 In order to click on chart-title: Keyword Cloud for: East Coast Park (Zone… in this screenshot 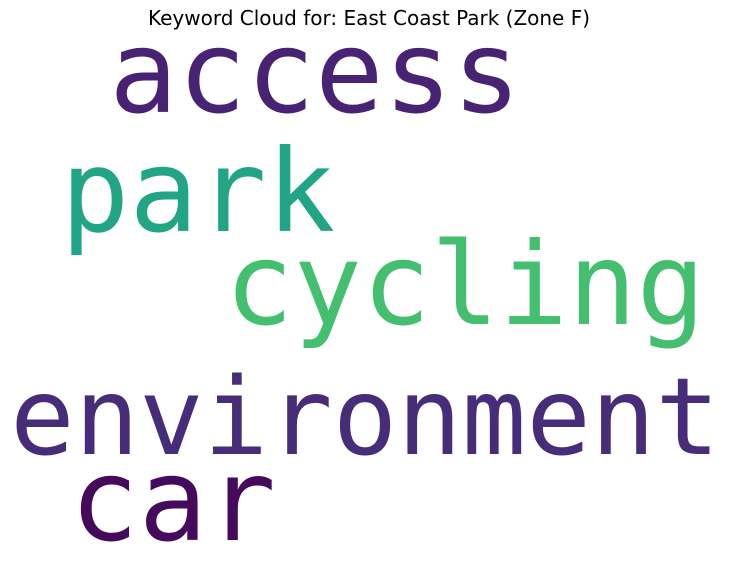, I will do `click(369, 18)`.